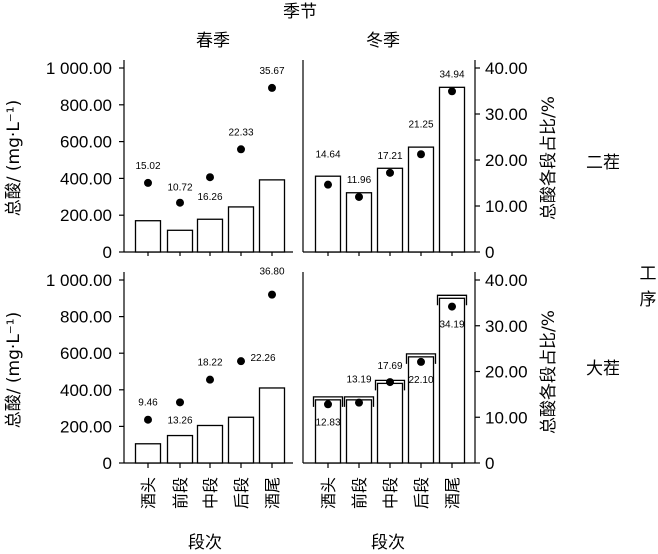 The image size is (658, 554). I want to click on right-title-char: 工, so click(648, 274).